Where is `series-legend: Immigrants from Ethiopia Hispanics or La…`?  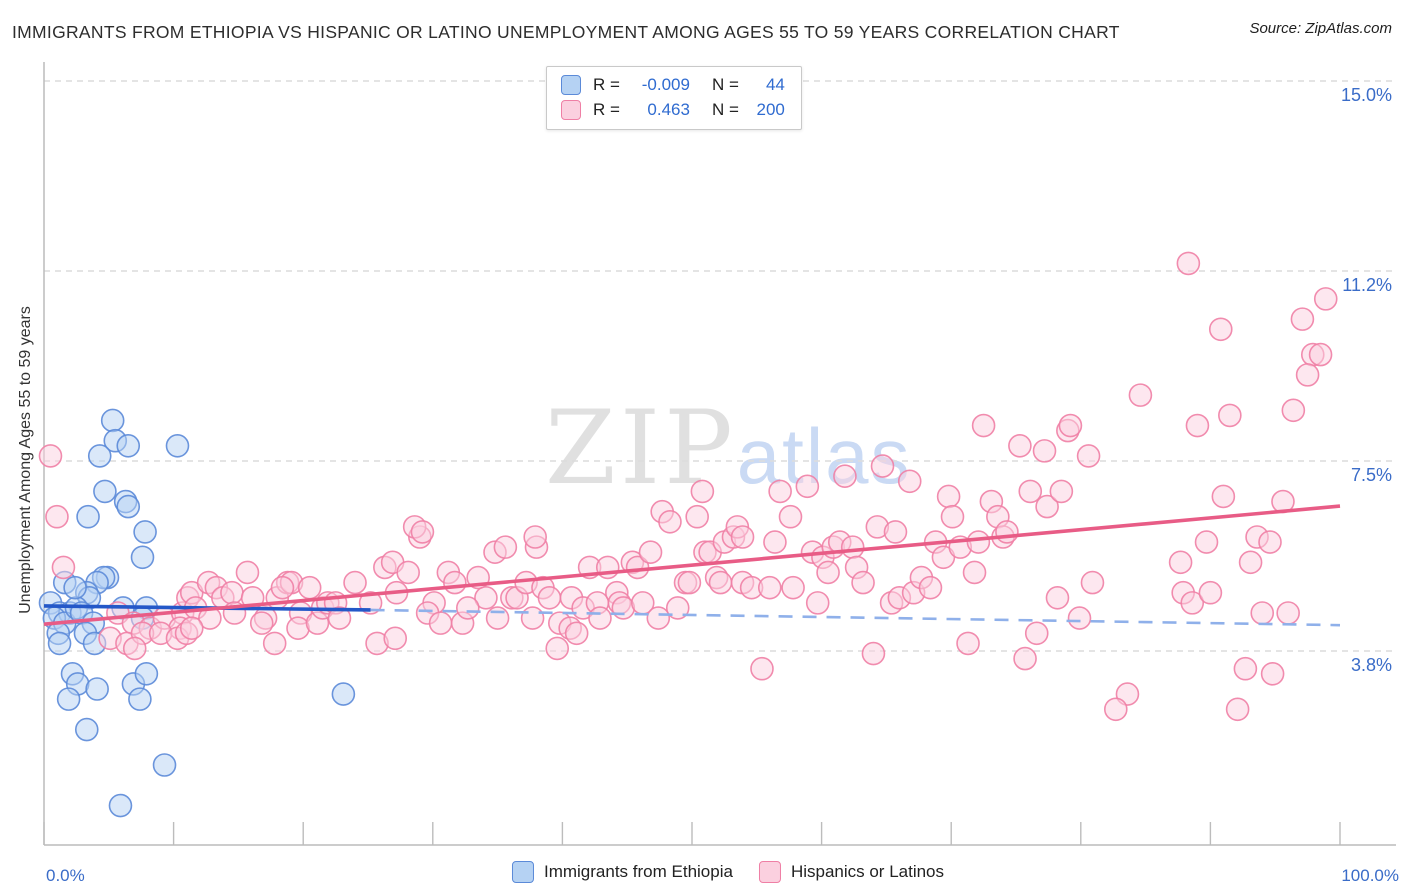
series-legend: Immigrants from Ethiopia Hispanics or La… is located at coordinates (728, 872).